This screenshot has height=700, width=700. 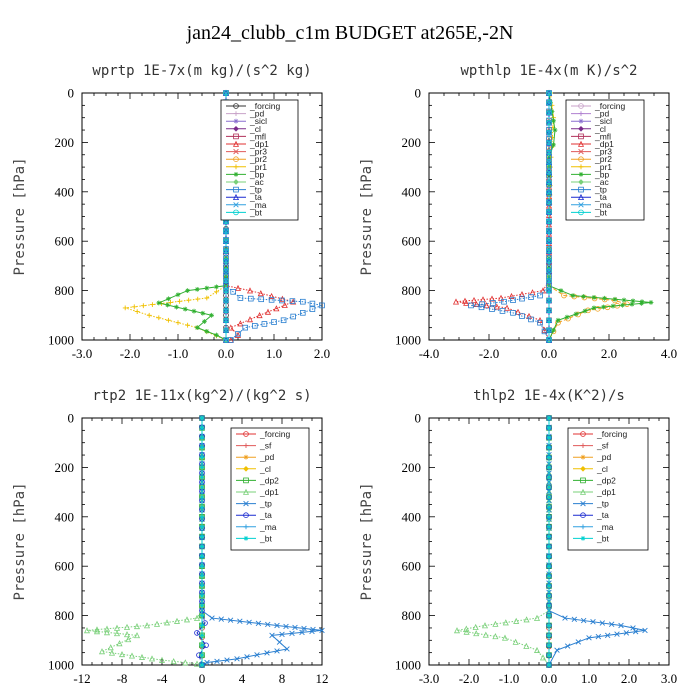 What do you see at coordinates (669, 678) in the screenshot?
I see `x-tick-label: 3.0` at bounding box center [669, 678].